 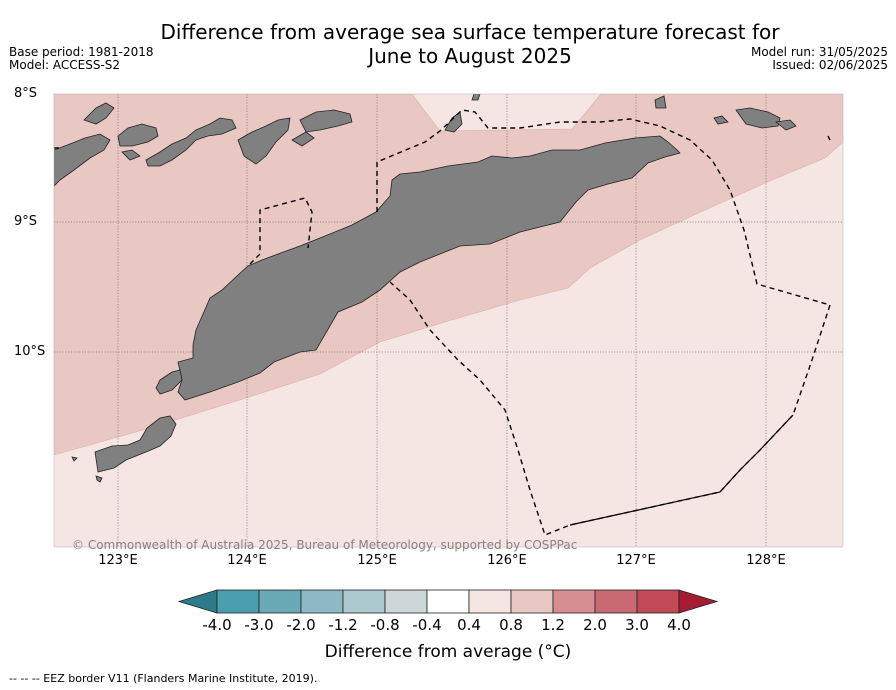 What do you see at coordinates (65, 65) in the screenshot?
I see `model-name: Model: ACCESS-S2` at bounding box center [65, 65].